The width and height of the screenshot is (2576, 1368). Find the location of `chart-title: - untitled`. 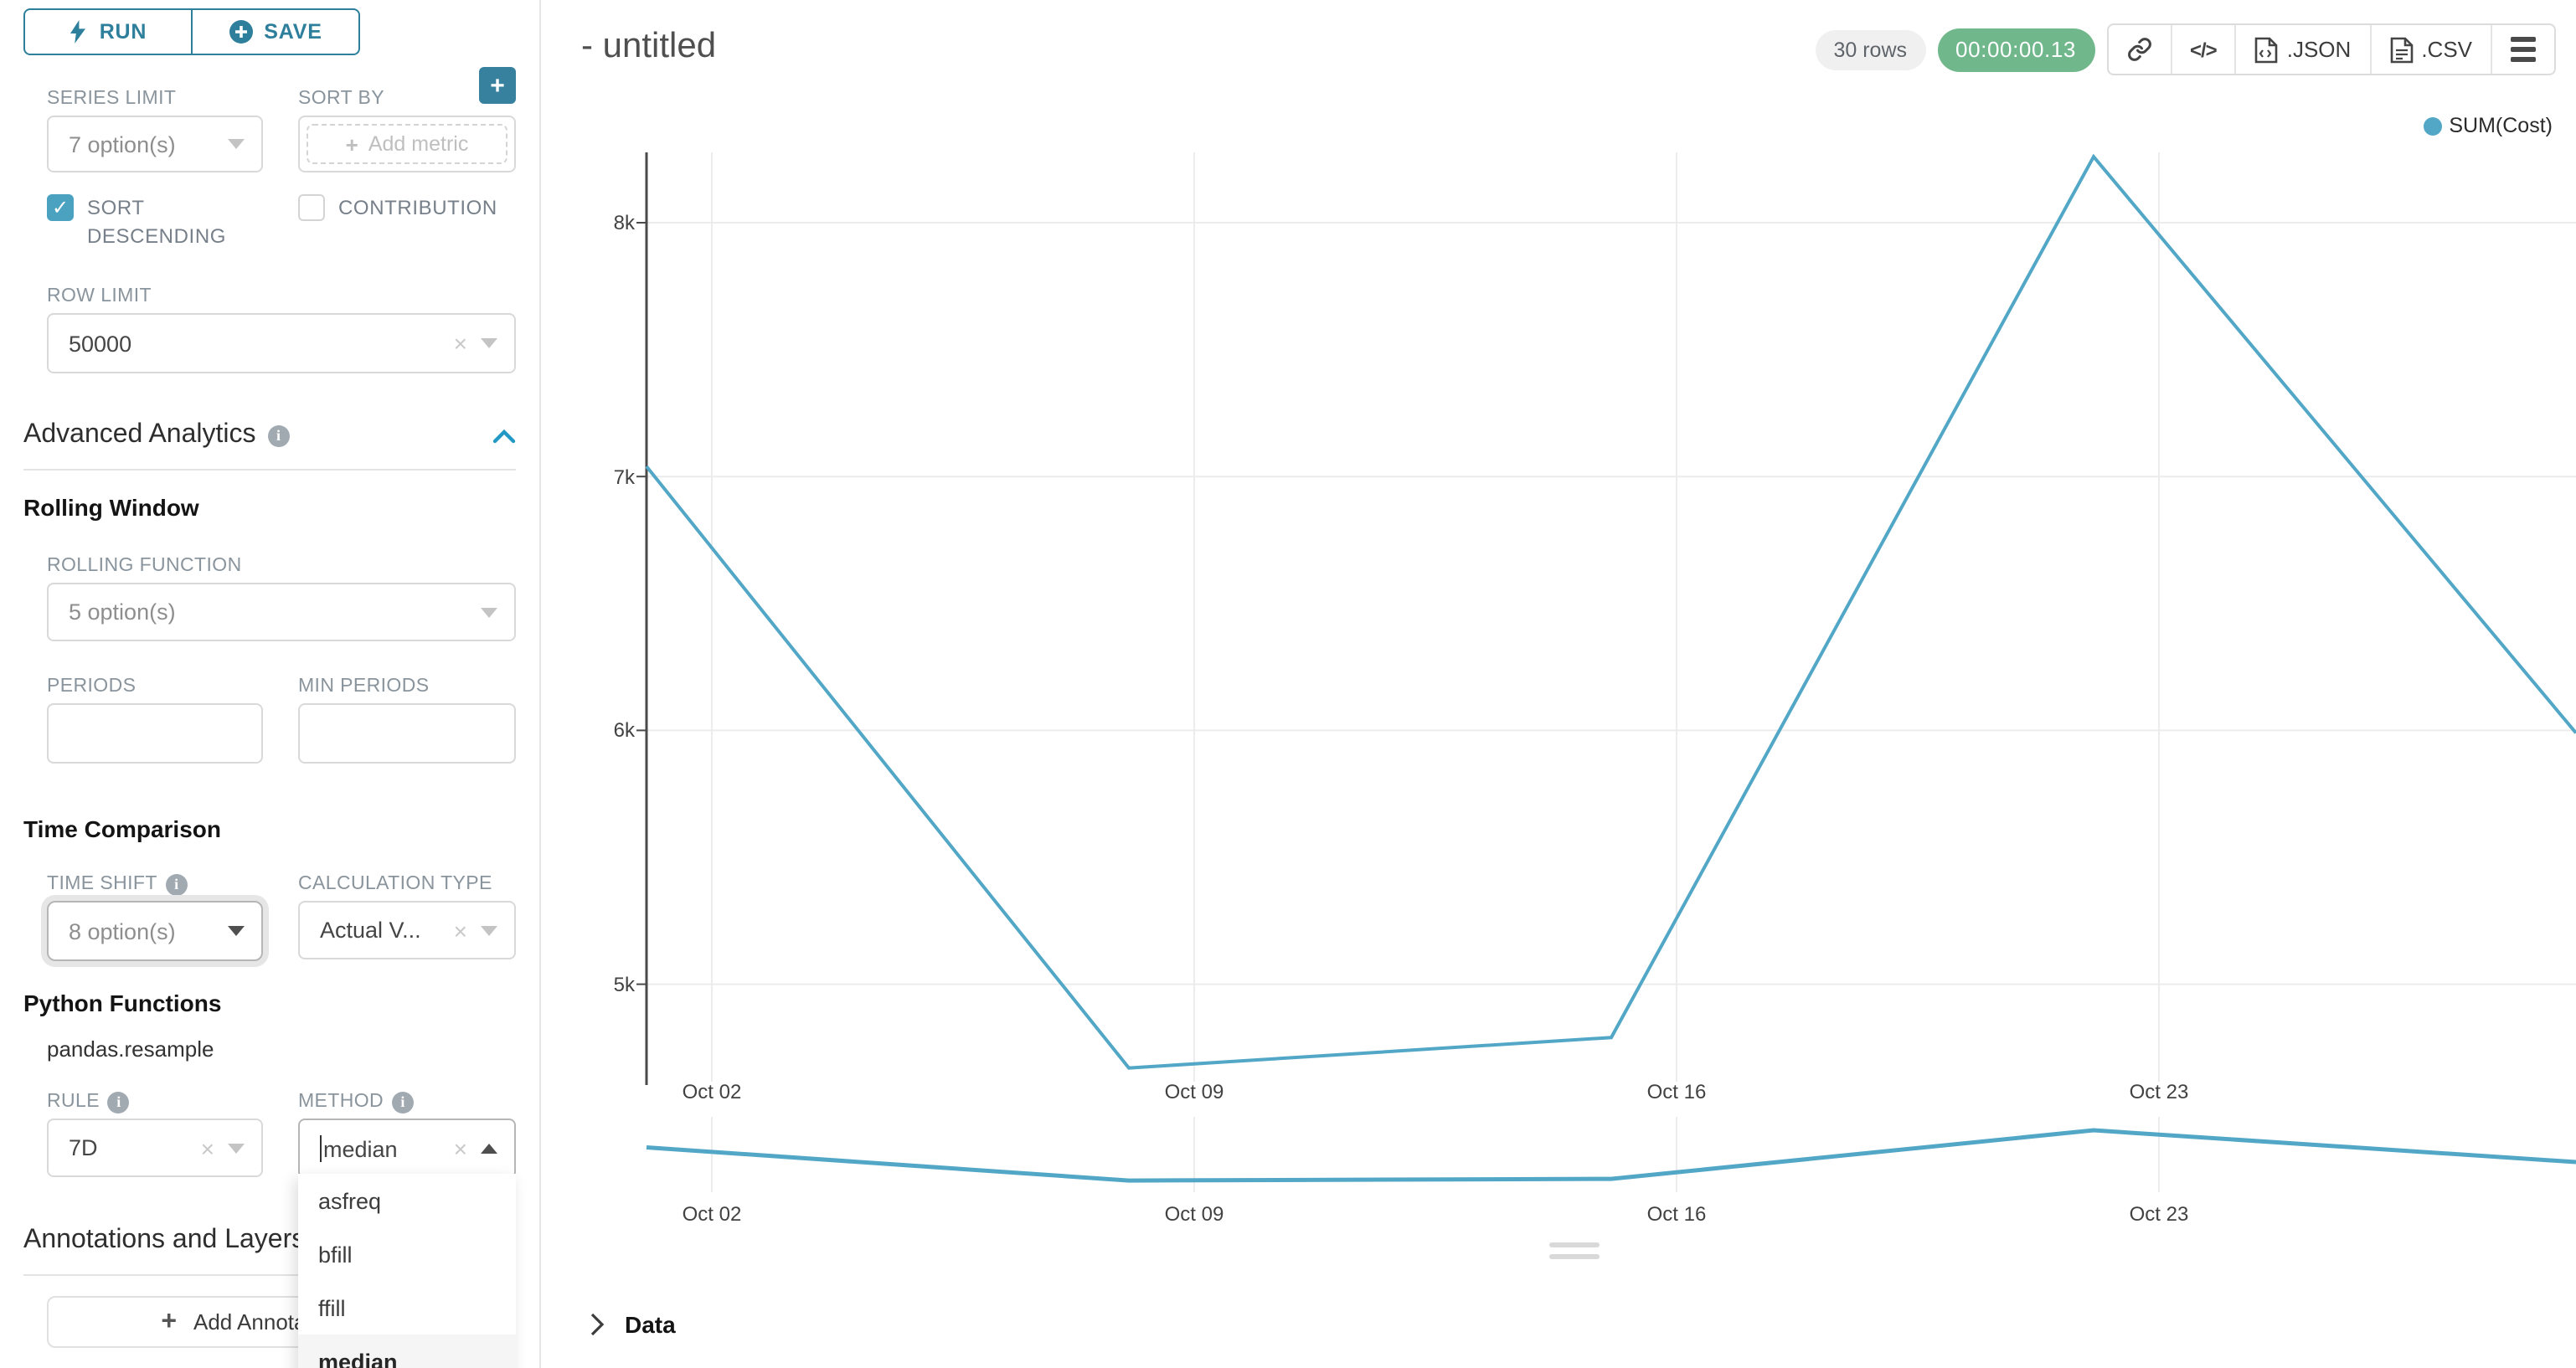

chart-title: - untitled is located at coordinates (649, 46).